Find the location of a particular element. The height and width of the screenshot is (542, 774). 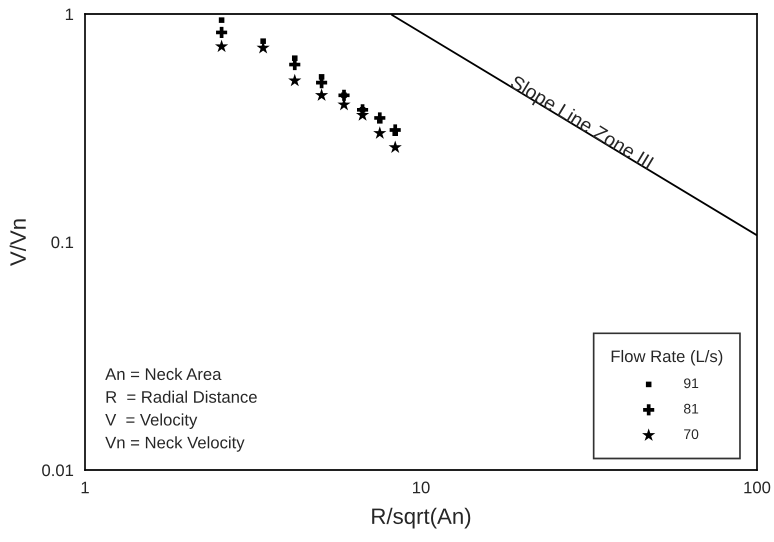

x-tick-label: 10 is located at coordinates (421, 488).